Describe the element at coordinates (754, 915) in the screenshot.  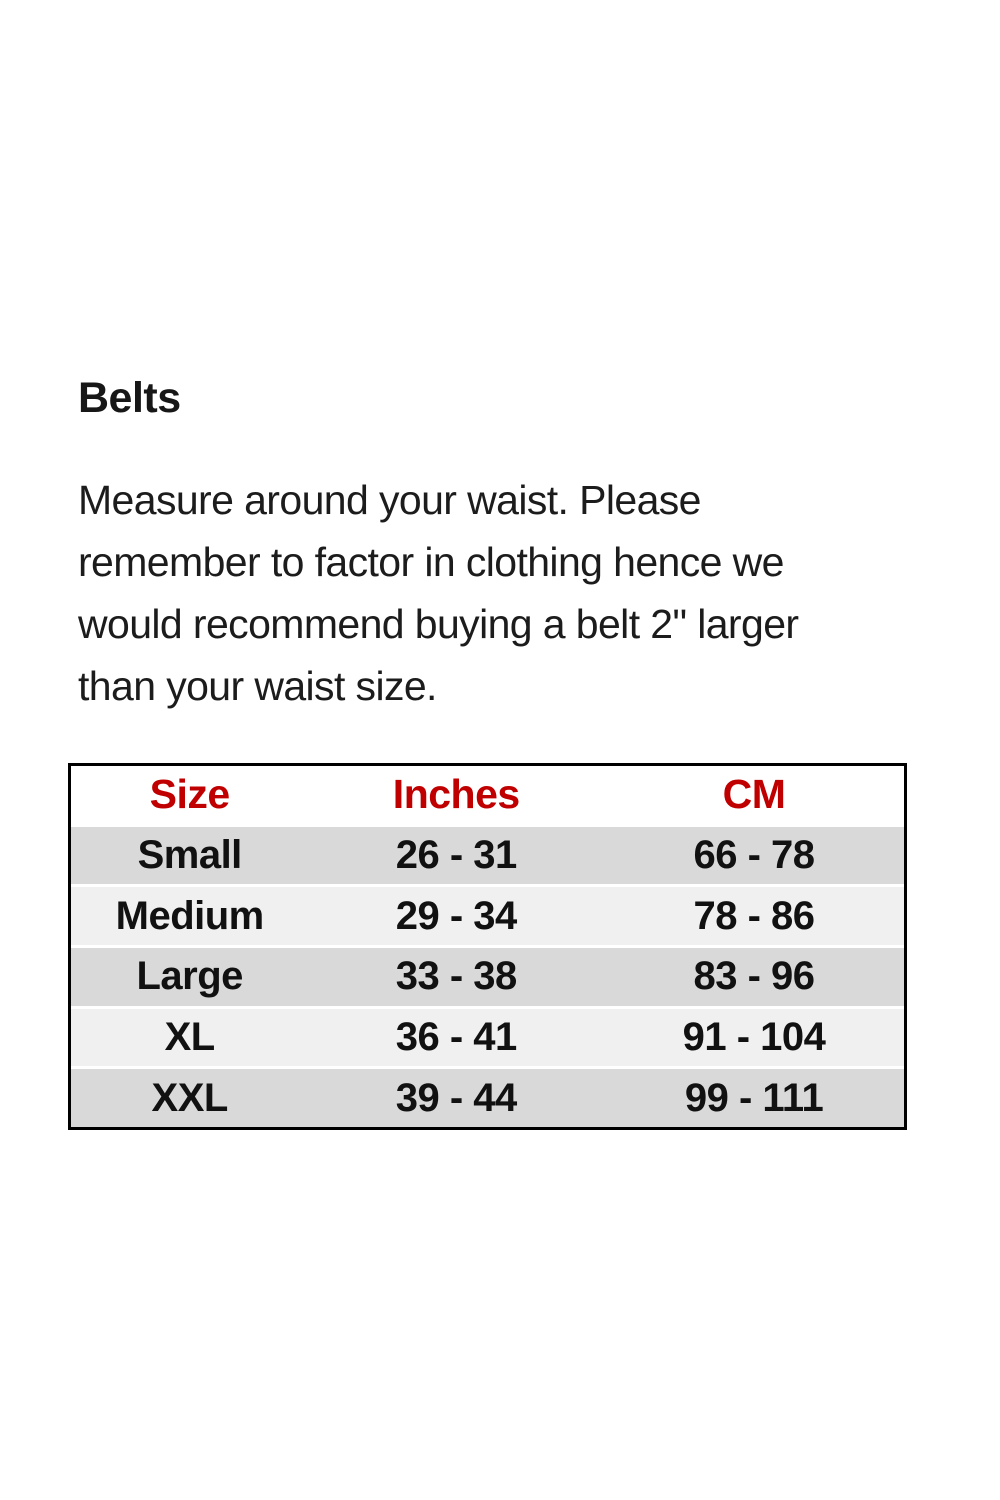
I see `cell-cm: 78 - 86` at that location.